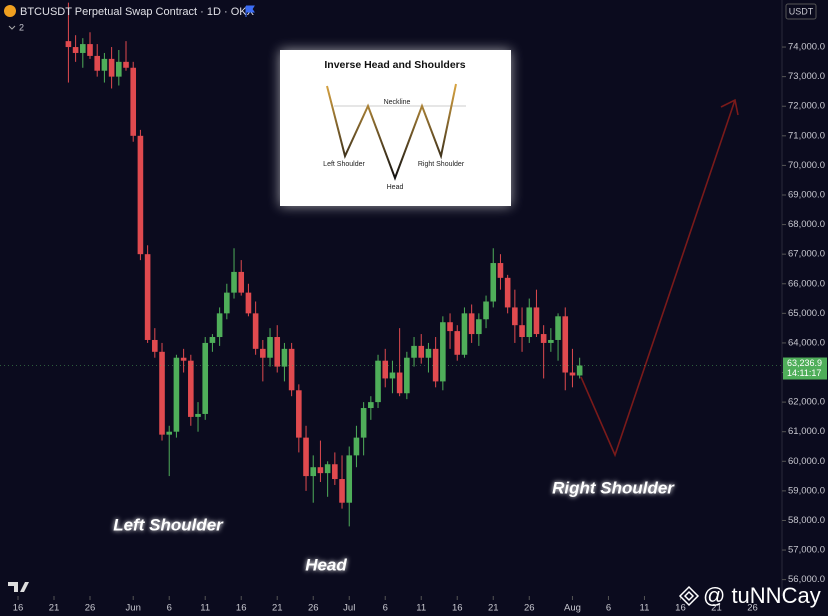 This screenshot has width=828, height=616. Describe the element at coordinates (806, 342) in the screenshot. I see `y-tick-label: 64,000.0` at that location.